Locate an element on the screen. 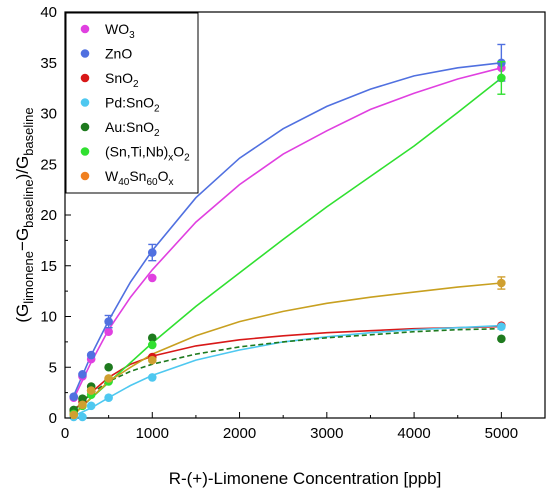  legend-label: (Sn,Ti,Nb)xO2 is located at coordinates (147, 154).